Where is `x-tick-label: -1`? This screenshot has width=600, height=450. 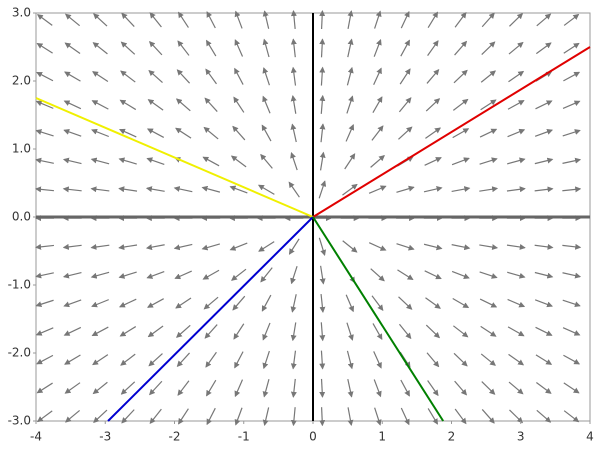 x-tick-label: -1 is located at coordinates (244, 437).